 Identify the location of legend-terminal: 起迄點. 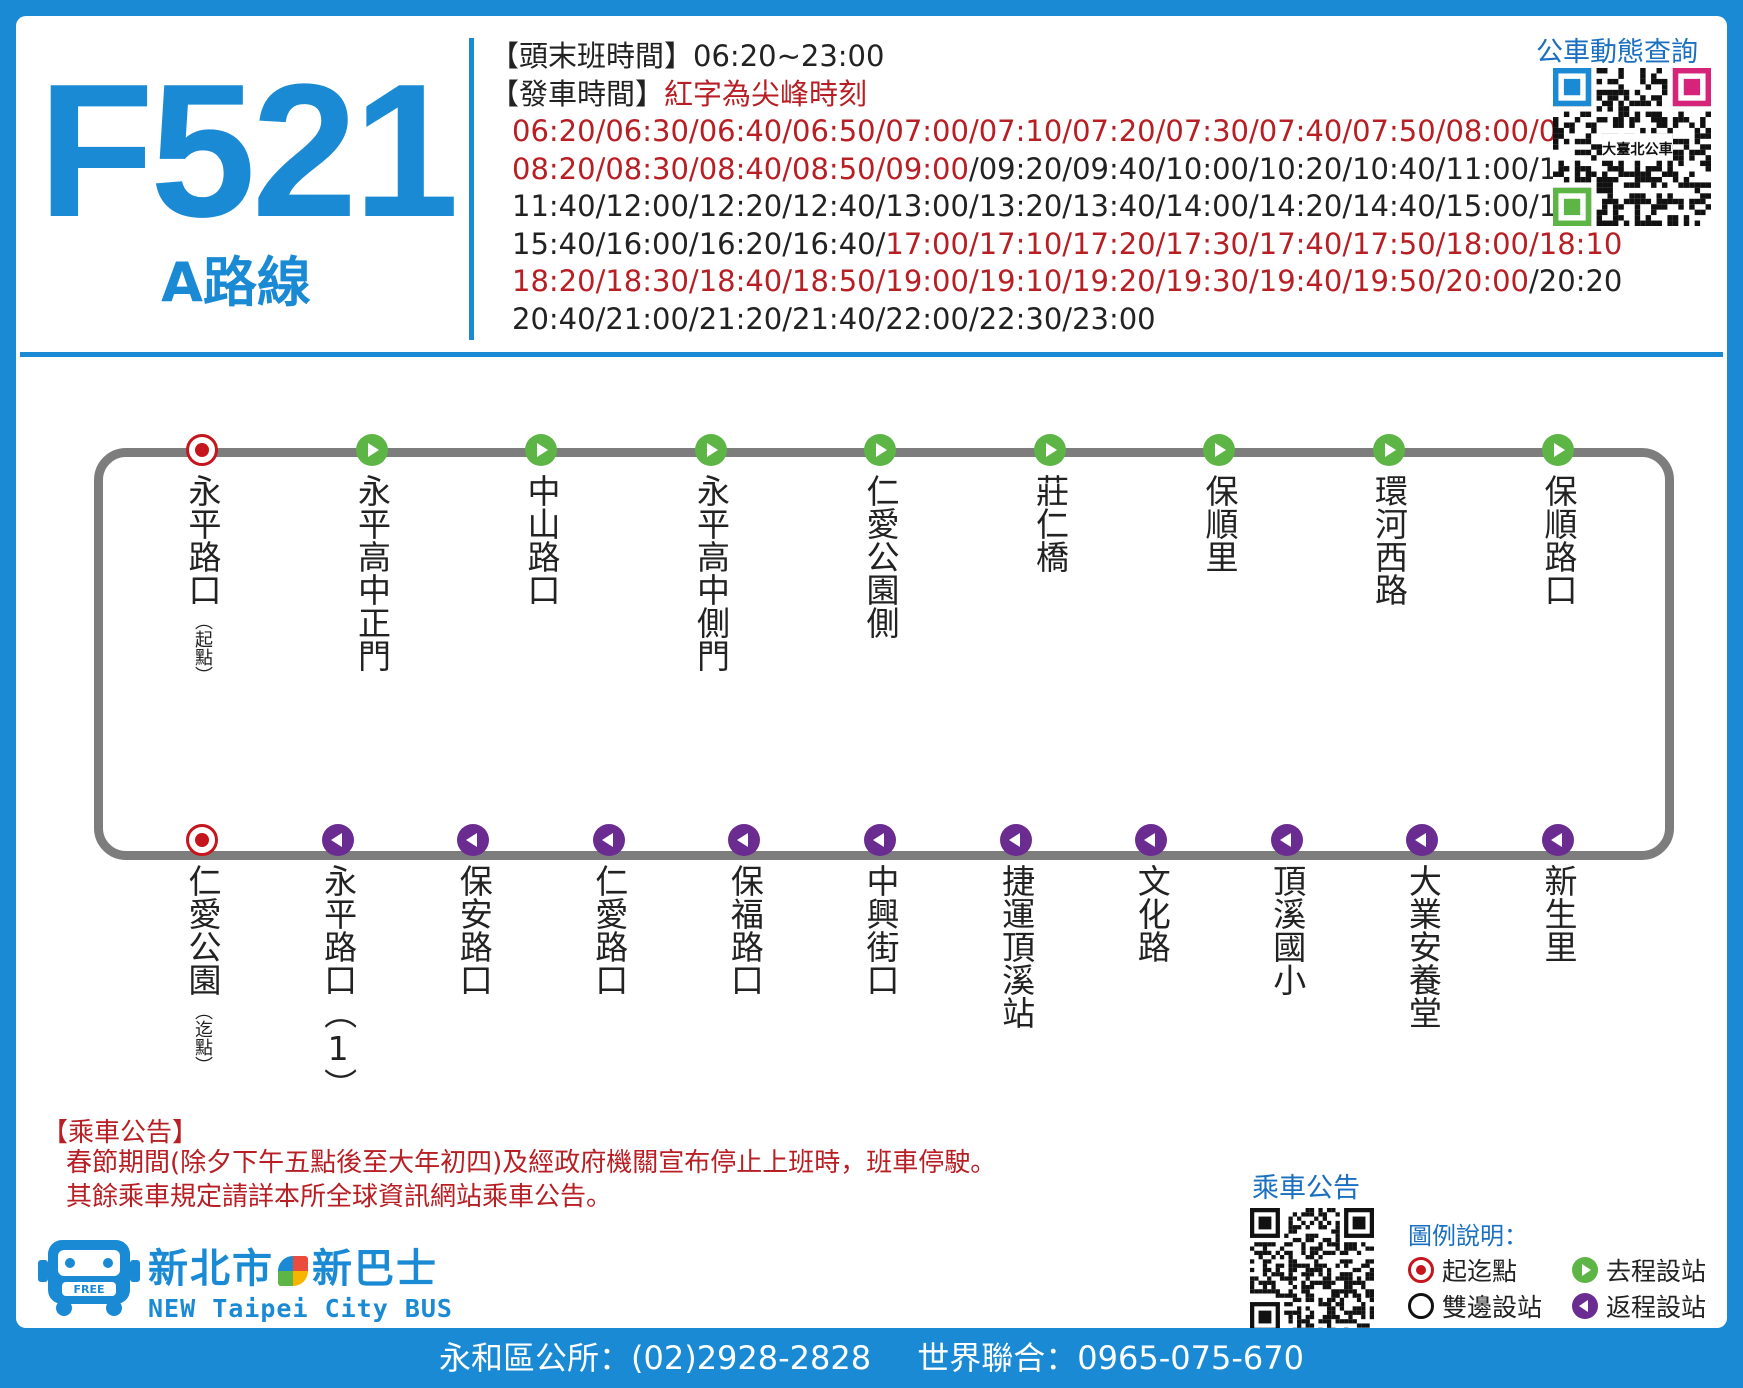
(1462, 1270).